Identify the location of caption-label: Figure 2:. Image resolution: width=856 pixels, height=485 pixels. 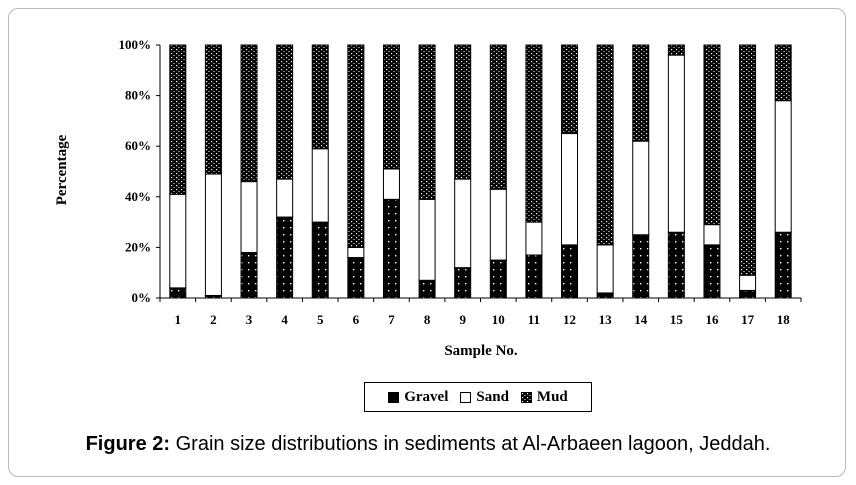
(128, 444).